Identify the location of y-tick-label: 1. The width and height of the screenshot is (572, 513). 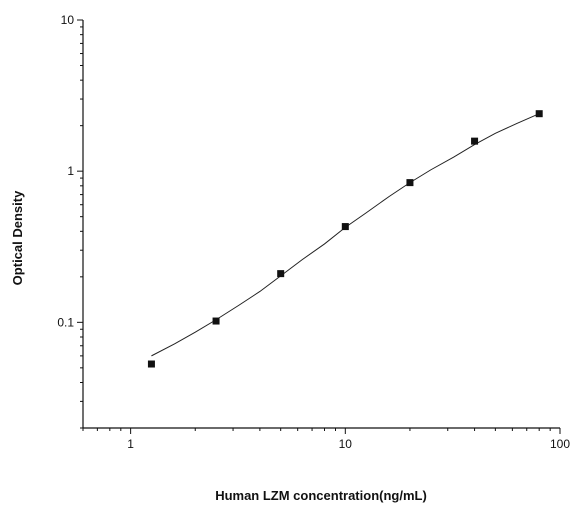
(70, 171).